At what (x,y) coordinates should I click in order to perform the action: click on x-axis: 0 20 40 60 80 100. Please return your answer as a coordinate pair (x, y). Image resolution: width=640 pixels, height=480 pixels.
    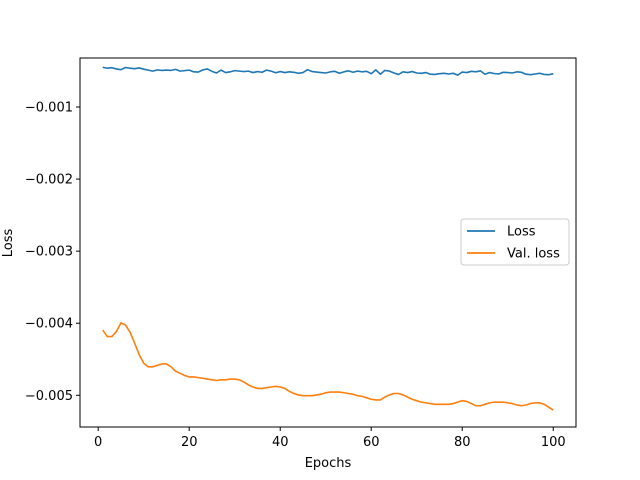
    Looking at the image, I should click on (330, 438).